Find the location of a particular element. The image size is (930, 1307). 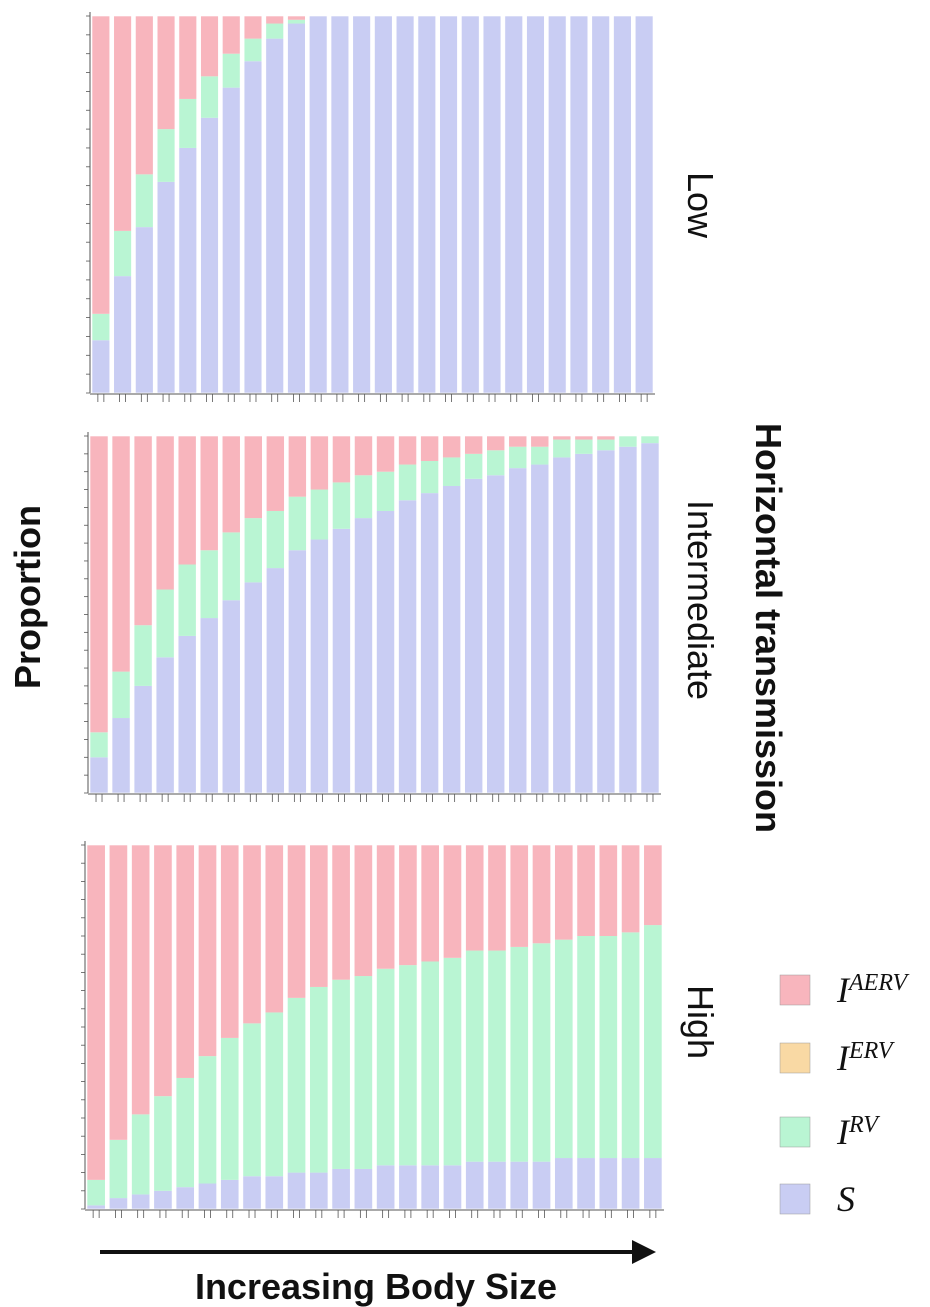

legend-swatch-i-rv is located at coordinates (795, 1132).